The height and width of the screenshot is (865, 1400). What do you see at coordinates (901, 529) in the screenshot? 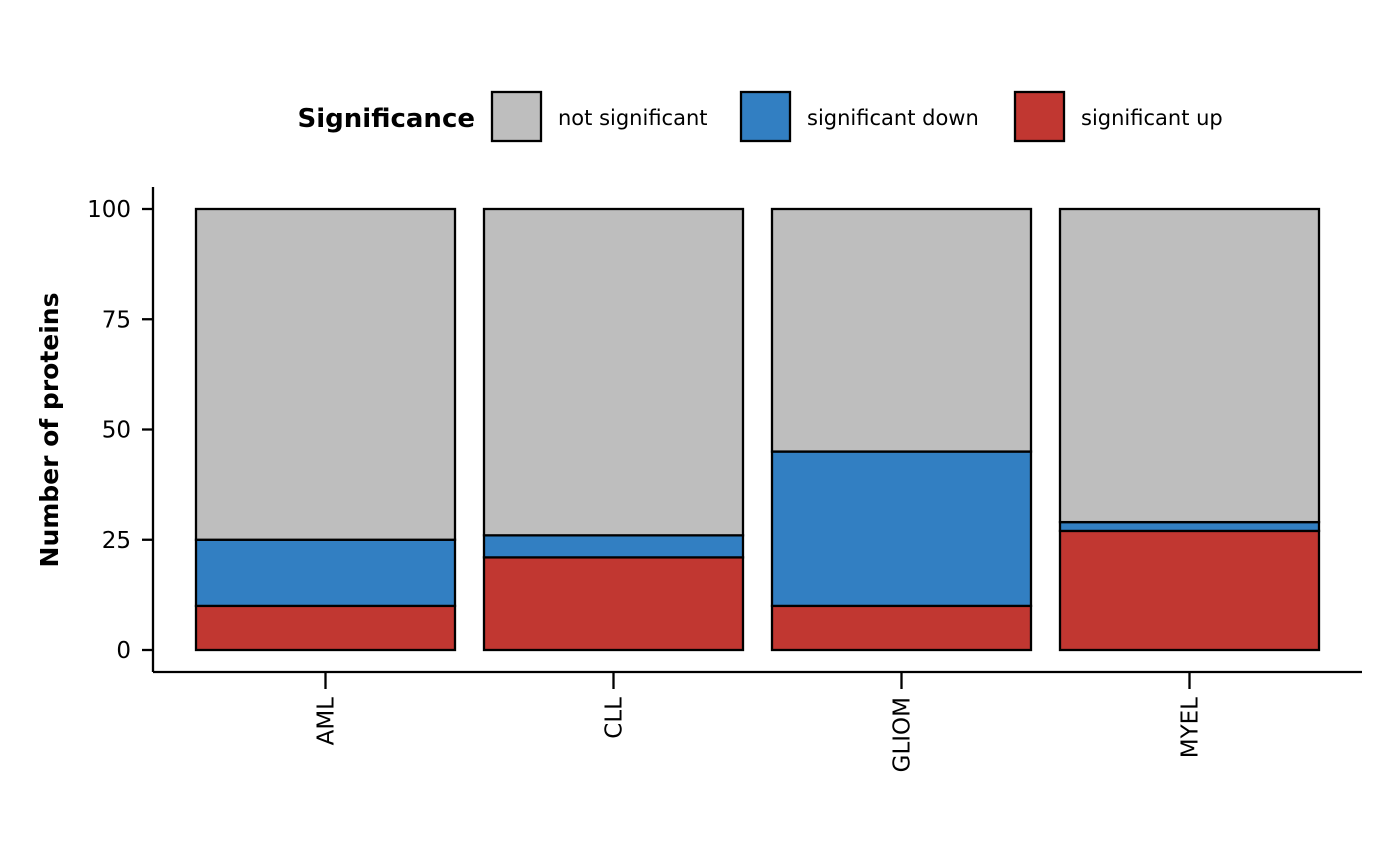
I see `bar-gliom-significant-down` at bounding box center [901, 529].